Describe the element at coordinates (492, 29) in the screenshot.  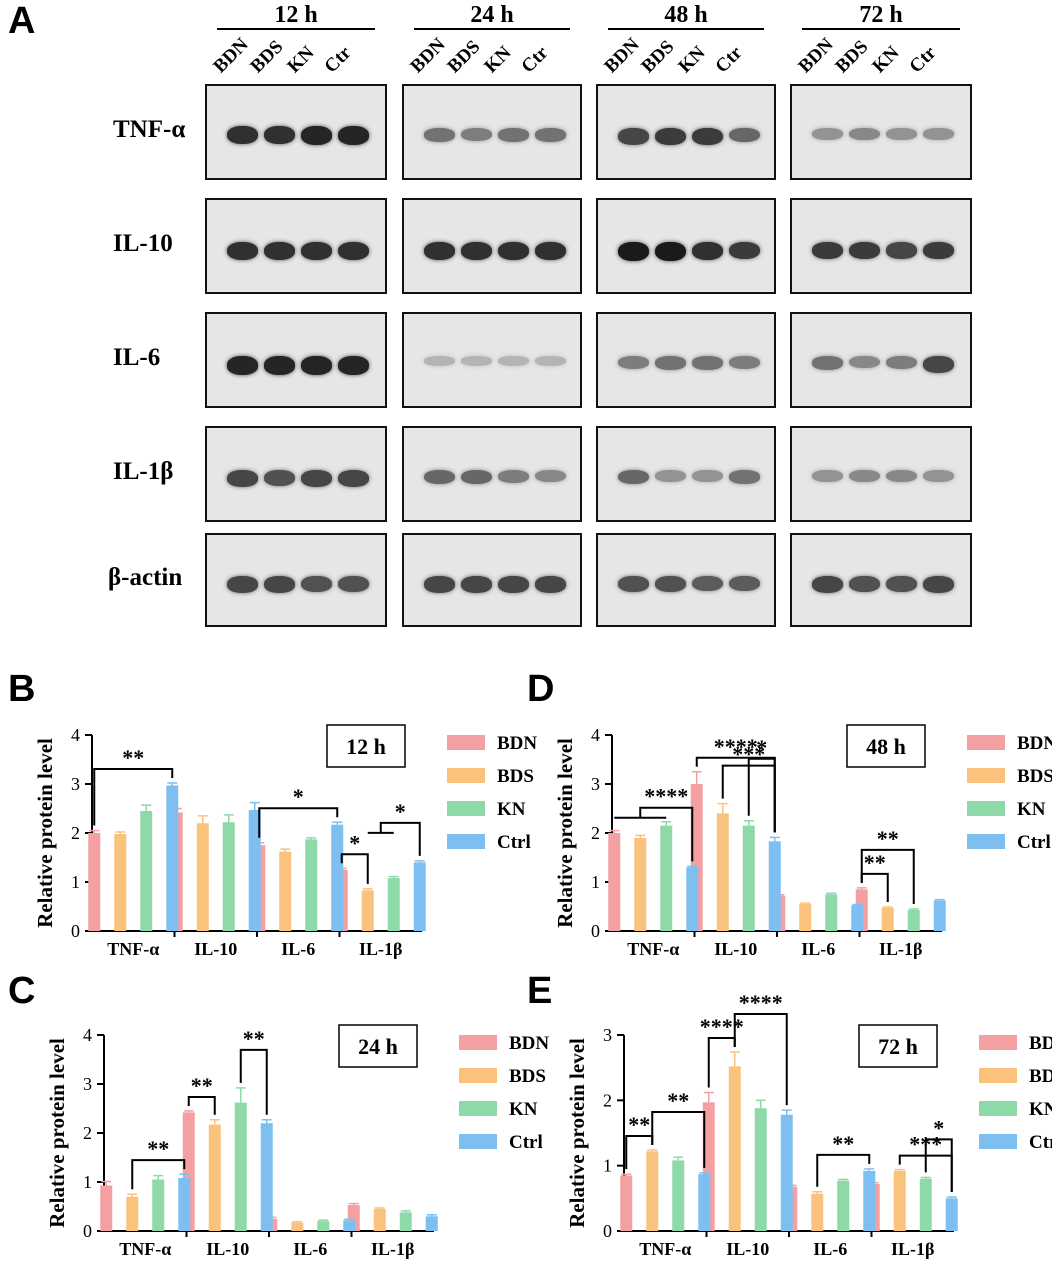
I see `time-point-underline` at that location.